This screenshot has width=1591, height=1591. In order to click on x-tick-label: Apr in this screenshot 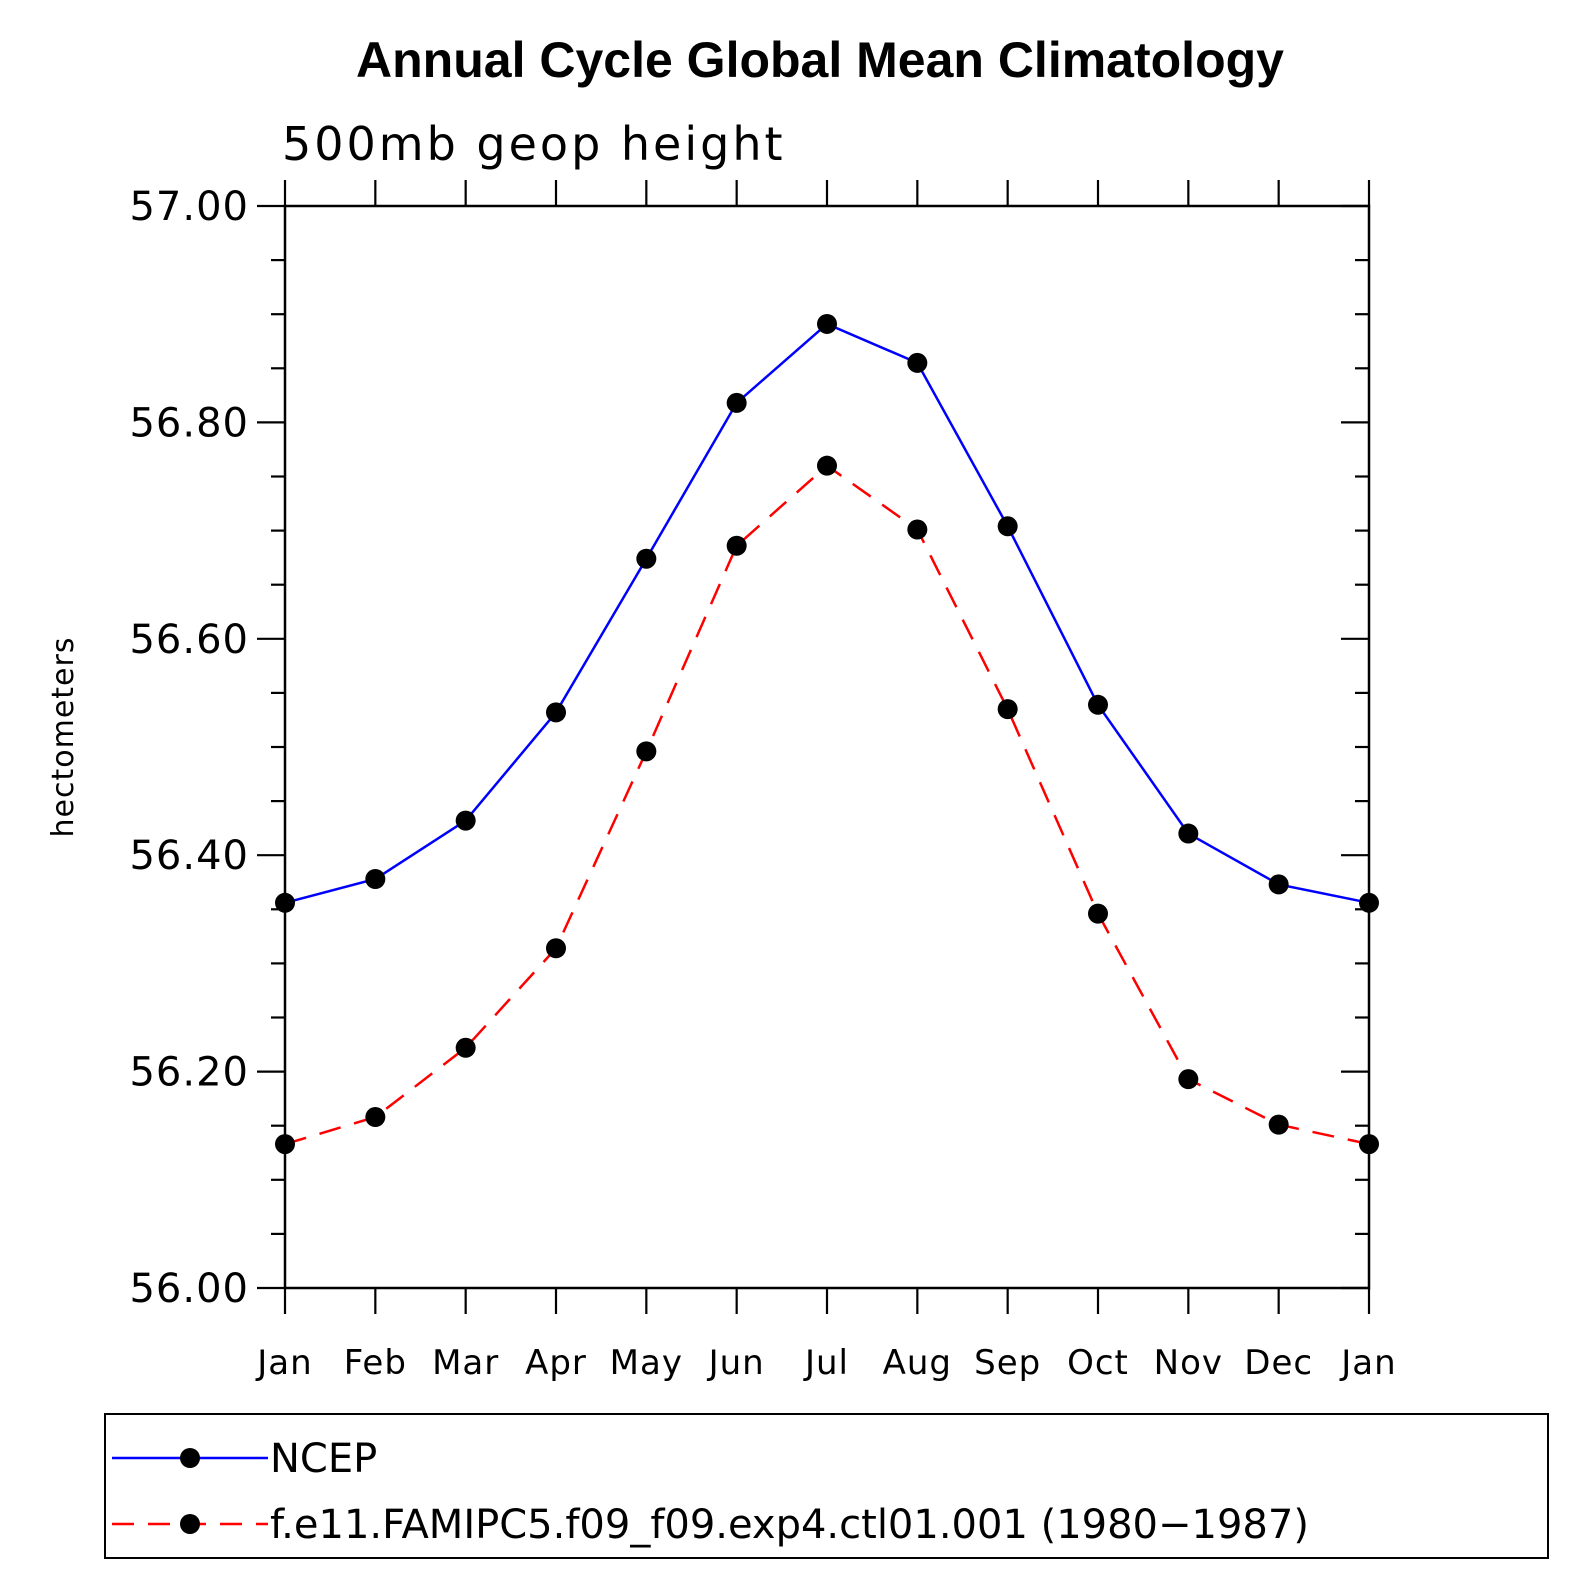, I will do `click(556, 1363)`.